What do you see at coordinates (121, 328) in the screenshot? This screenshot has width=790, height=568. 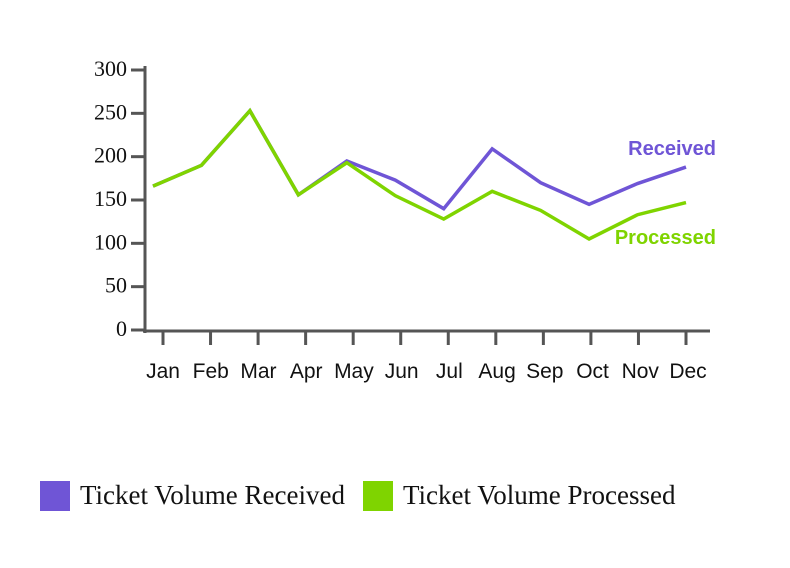 I see `y-tick-label: 0` at bounding box center [121, 328].